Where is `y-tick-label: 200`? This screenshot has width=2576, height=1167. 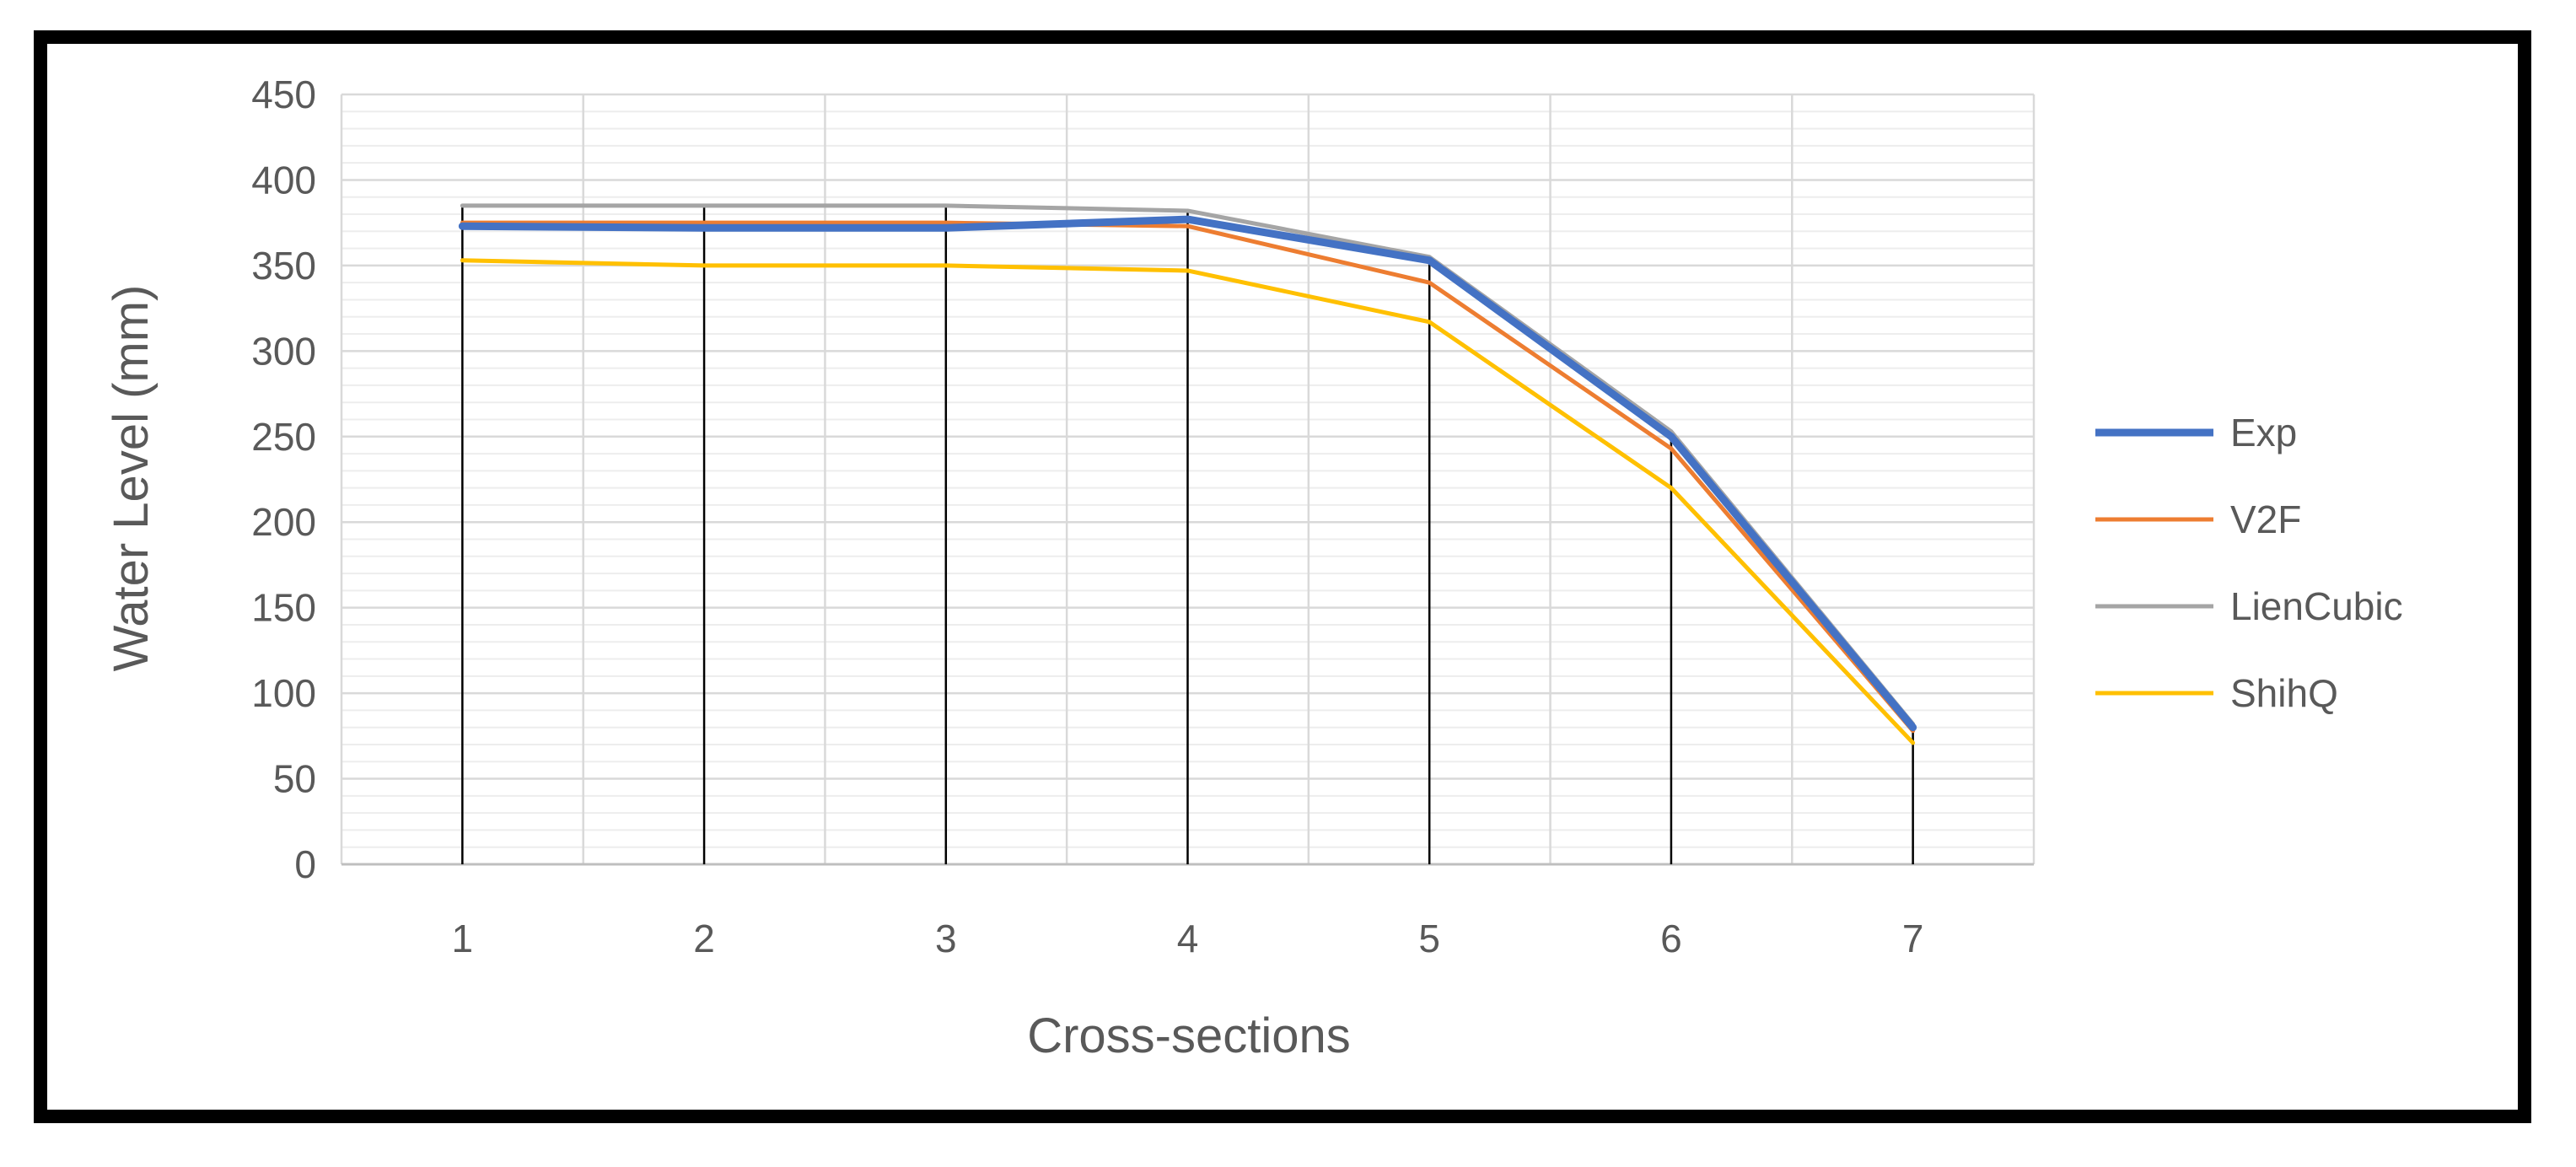 y-tick-label: 200 is located at coordinates (284, 522).